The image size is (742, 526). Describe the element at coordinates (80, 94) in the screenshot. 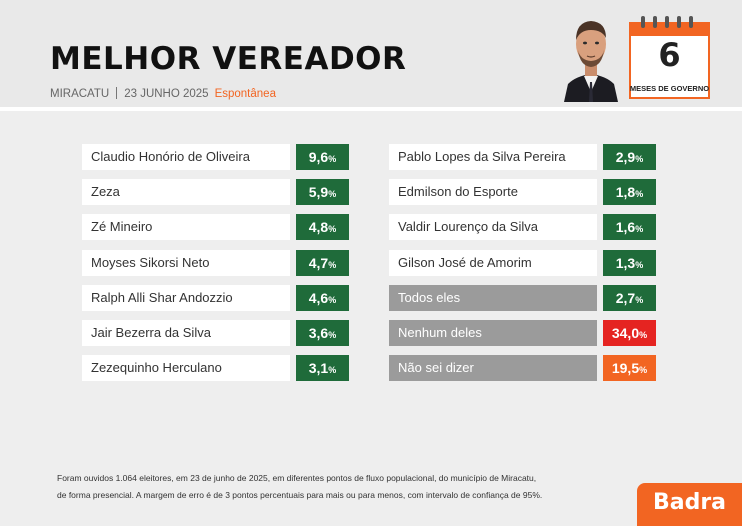

I see `city-label: MIRACATU` at that location.